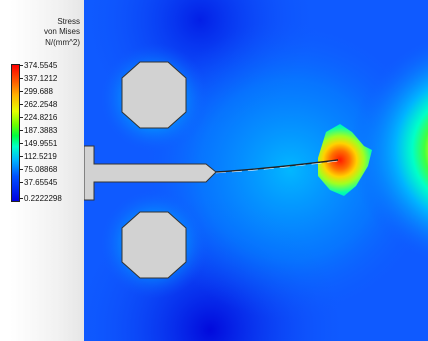 Image resolution: width=428 pixels, height=341 pixels. What do you see at coordinates (40, 156) in the screenshot?
I see `legend-value: 112.5219` at bounding box center [40, 156].